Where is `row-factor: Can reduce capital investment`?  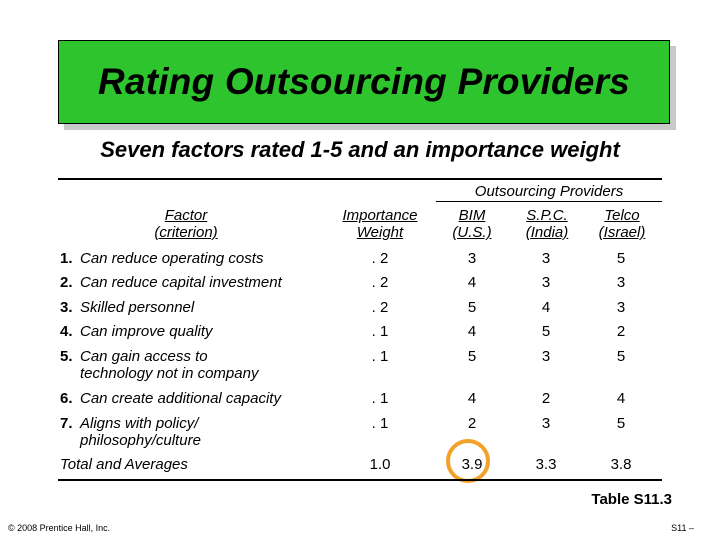 row-factor: Can reduce capital investment is located at coordinates (181, 282).